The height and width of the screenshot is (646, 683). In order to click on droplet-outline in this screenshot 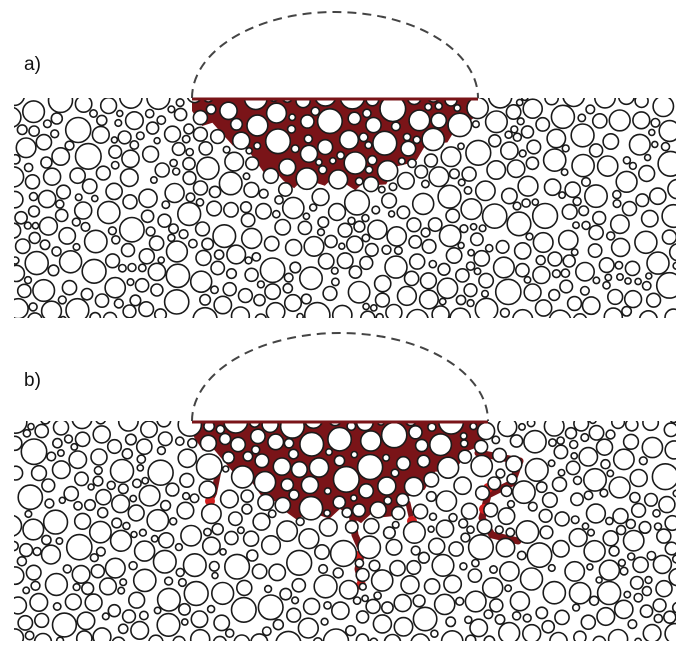, I will do `click(340, 377)`.